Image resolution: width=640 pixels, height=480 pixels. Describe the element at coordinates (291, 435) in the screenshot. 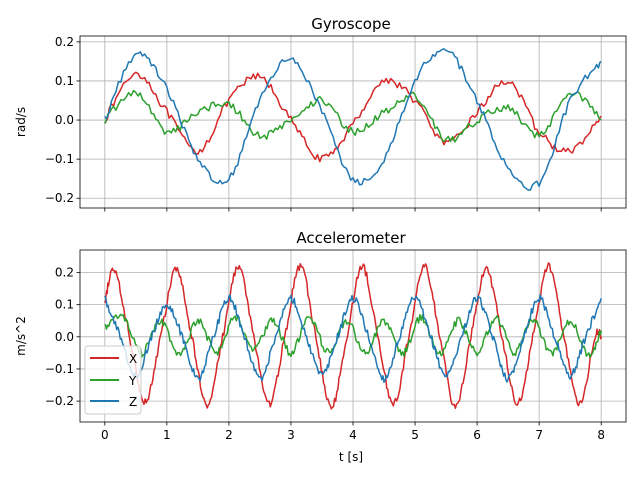

I see `accelerometer-xtick-label: 3` at that location.